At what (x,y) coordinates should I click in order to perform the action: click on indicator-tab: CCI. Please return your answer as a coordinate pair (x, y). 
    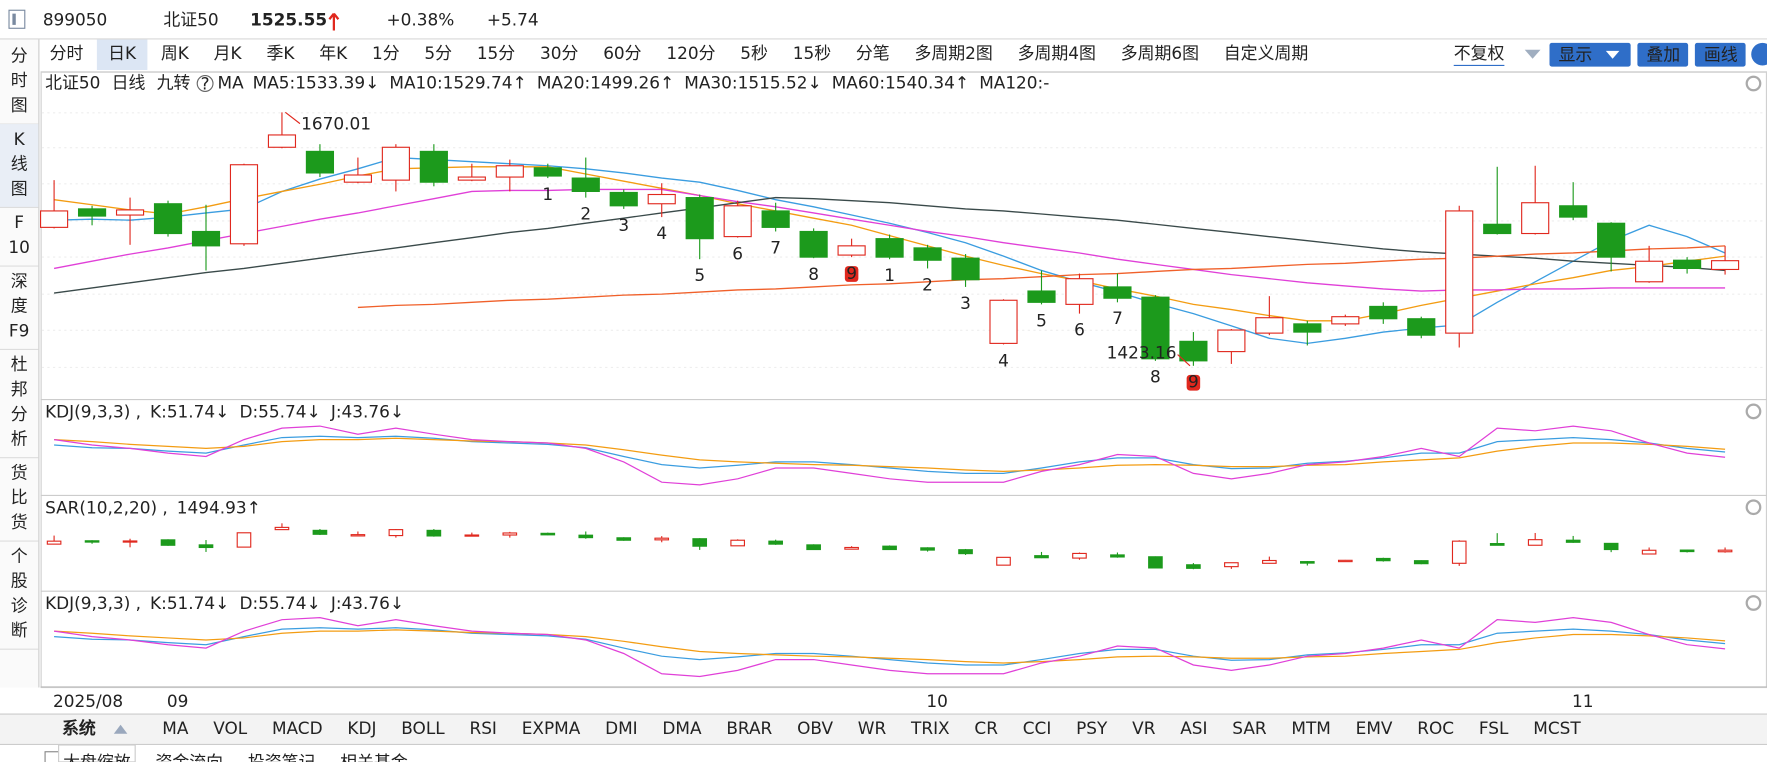
    Looking at the image, I should click on (1037, 728).